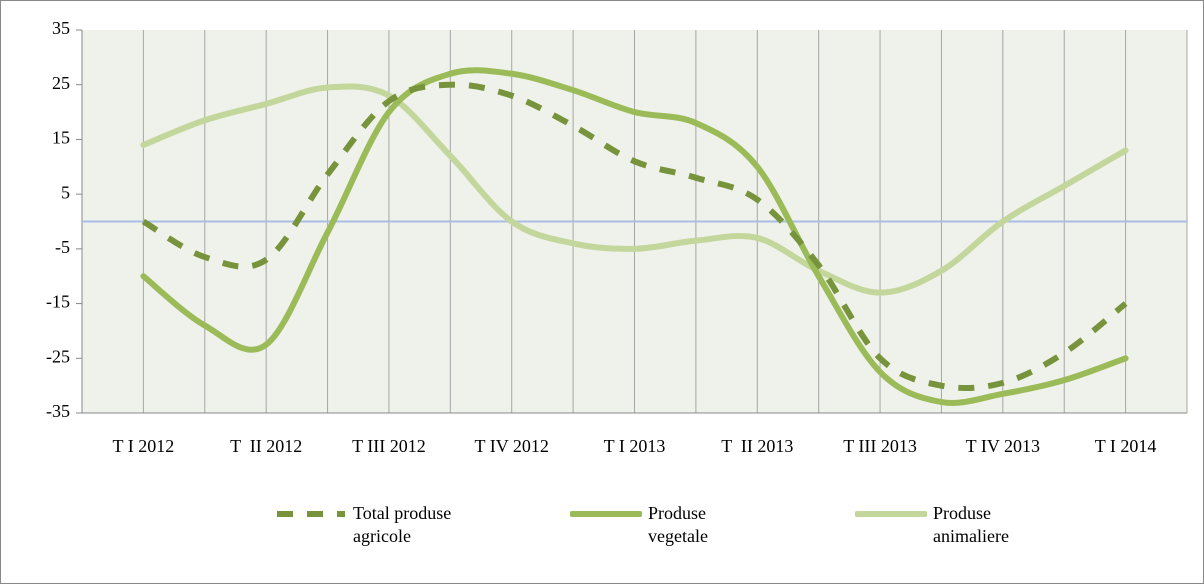  Describe the element at coordinates (61, 83) in the screenshot. I see `y-tick-label: 25` at that location.